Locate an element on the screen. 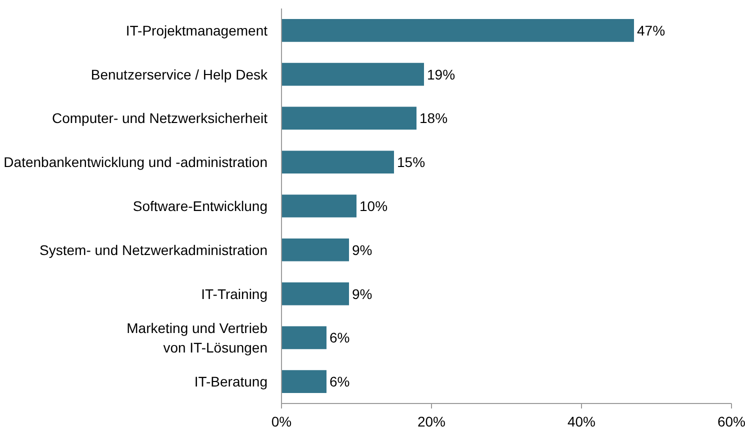 This screenshot has width=745, height=432. x-tick-label: 0% is located at coordinates (281, 422).